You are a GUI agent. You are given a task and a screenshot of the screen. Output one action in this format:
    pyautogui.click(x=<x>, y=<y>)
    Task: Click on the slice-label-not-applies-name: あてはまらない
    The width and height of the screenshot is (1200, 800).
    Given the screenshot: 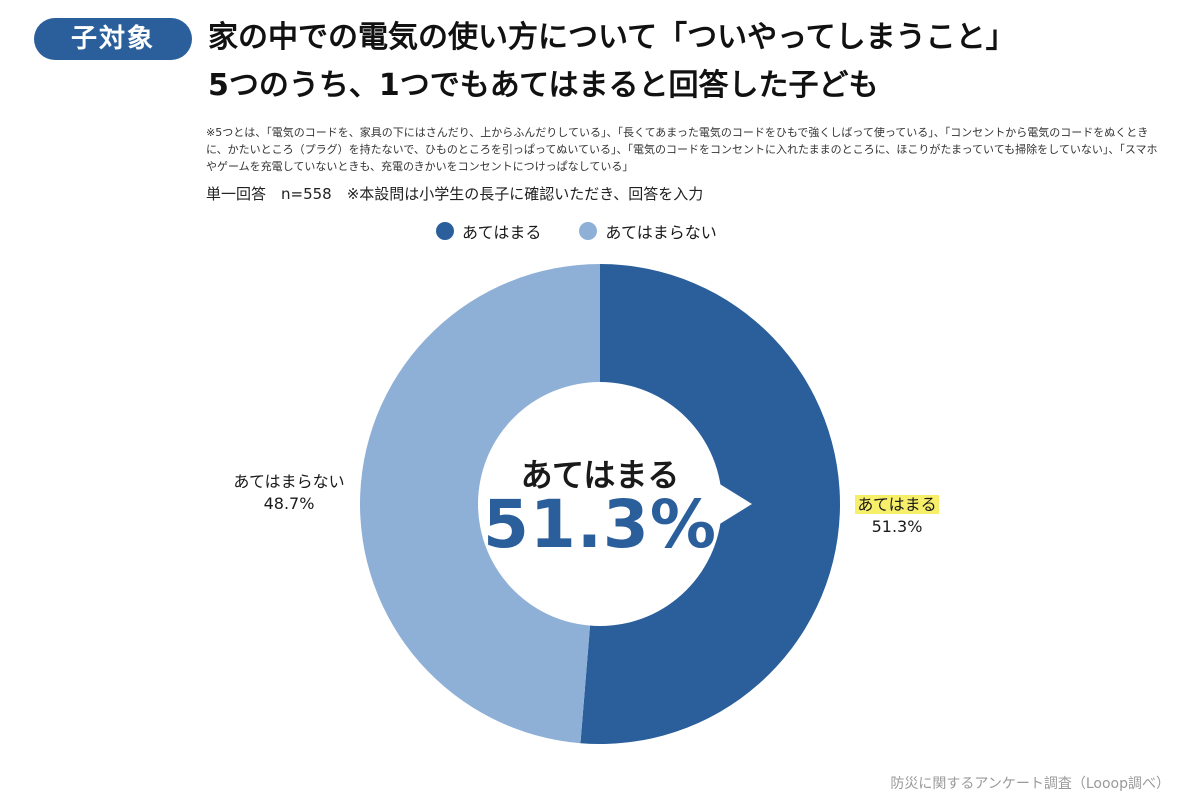 What is the action you would take?
    pyautogui.click(x=289, y=481)
    